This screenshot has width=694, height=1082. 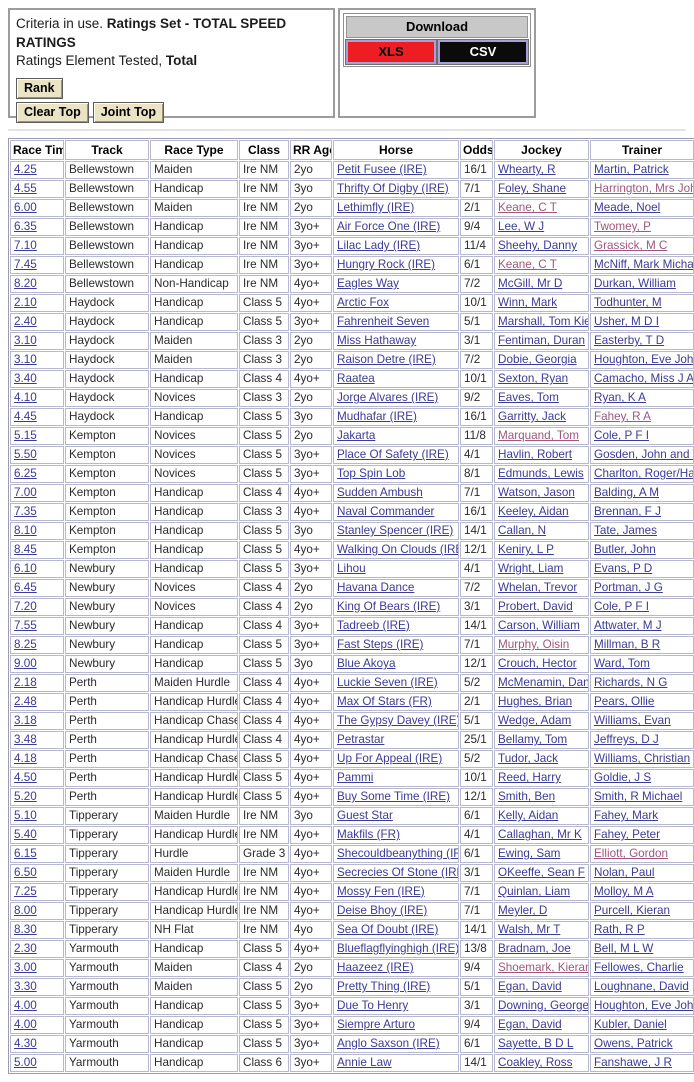 I want to click on race-time-link: 4.18, so click(x=25, y=758).